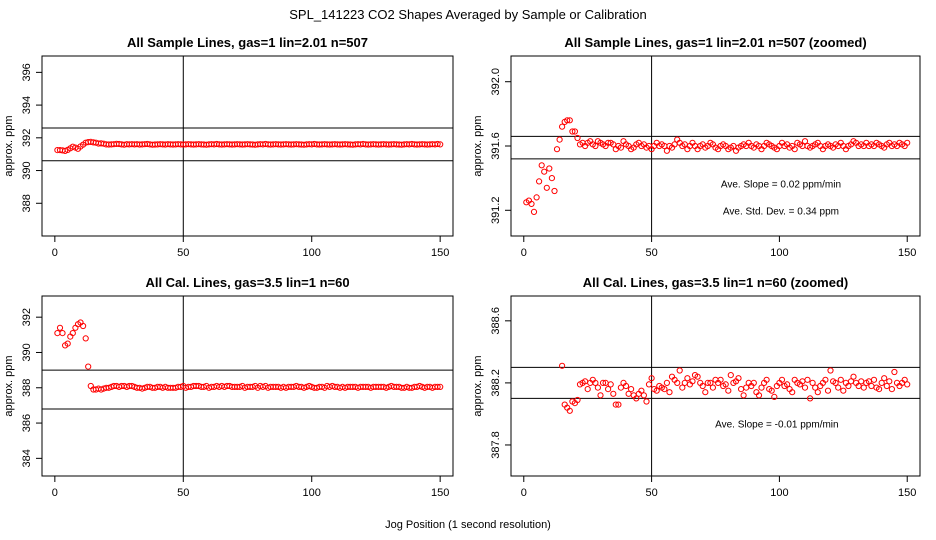 The height and width of the screenshot is (540, 936). I want to click on panel-title: All Cal. Lines, gas=3.5 lin=1 n=60, so click(247, 282).